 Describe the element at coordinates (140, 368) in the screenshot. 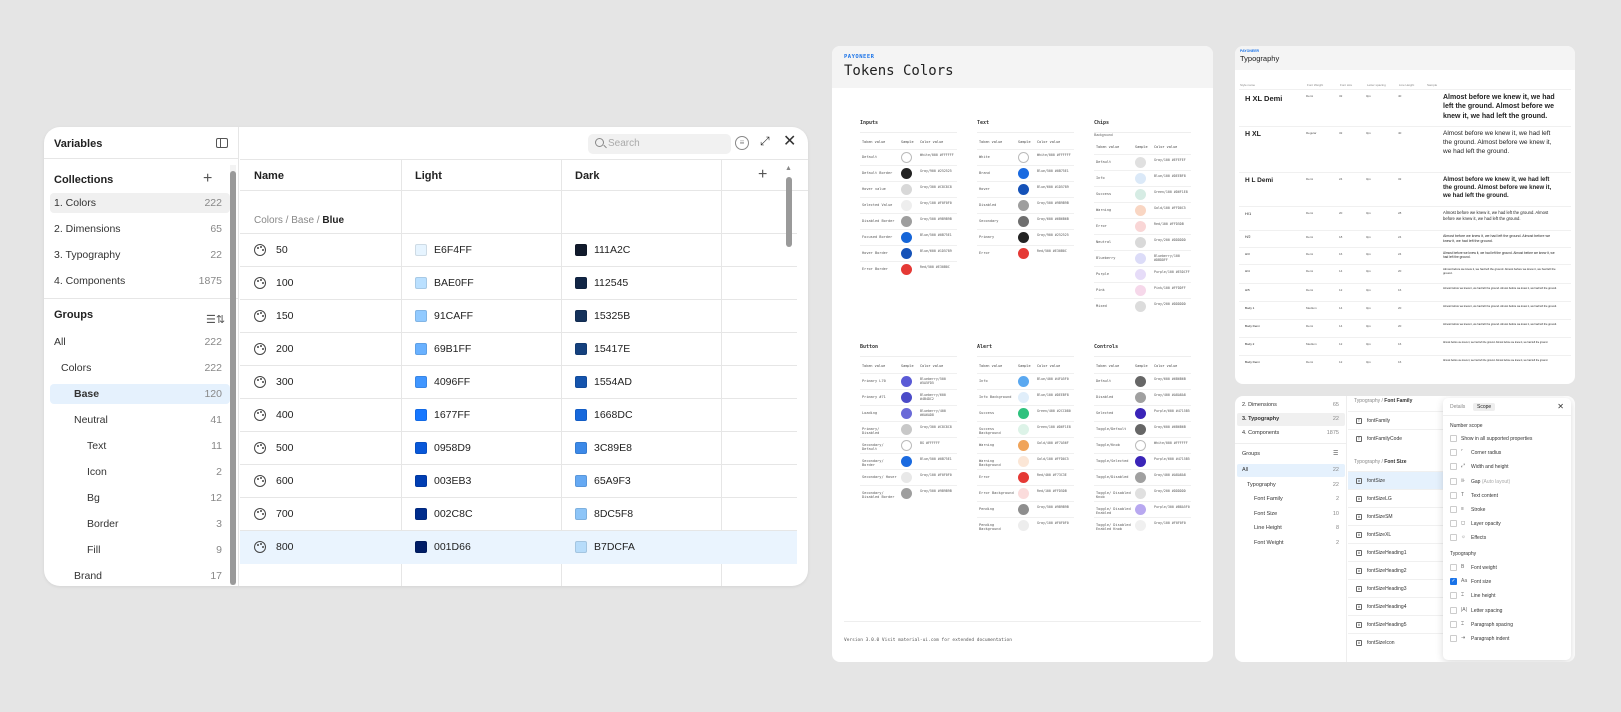

I see `group-item: Colors 222` at that location.